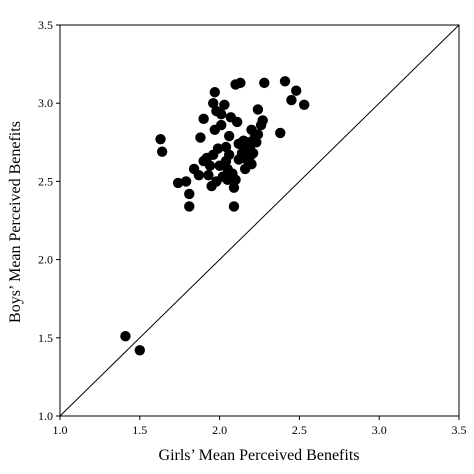 This screenshot has height=474, width=474. What do you see at coordinates (45, 416) in the screenshot?
I see `y-tick-label: 1.0` at bounding box center [45, 416].